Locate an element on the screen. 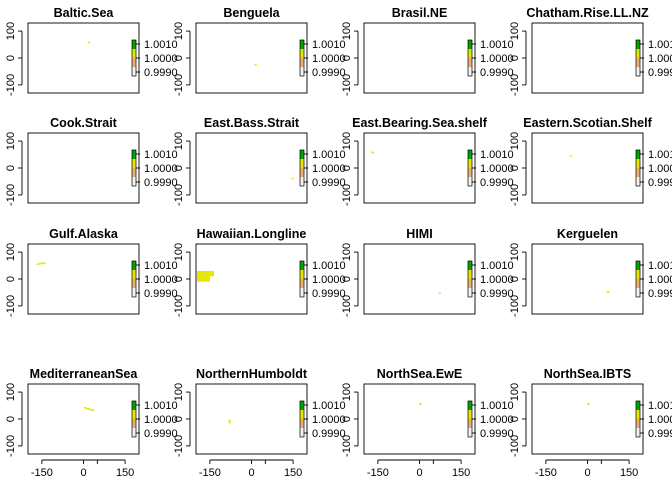 The image size is (672, 480). panel-title: NorthSea.EwE is located at coordinates (419, 374).